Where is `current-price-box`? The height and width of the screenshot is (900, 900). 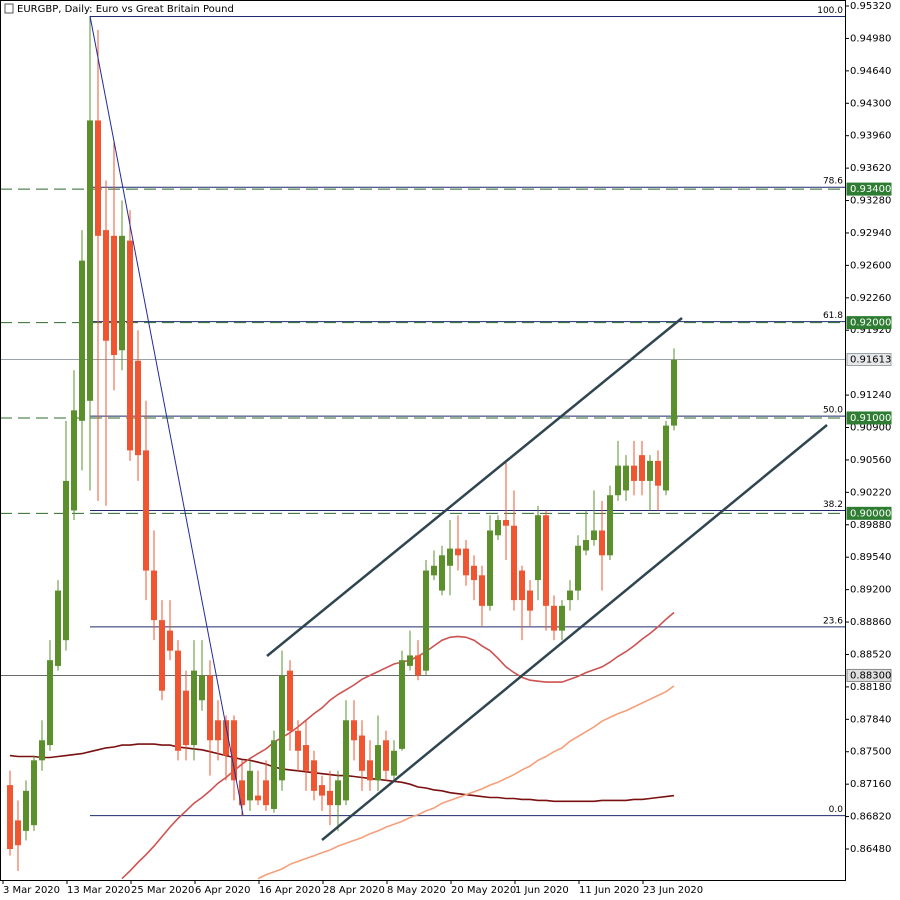 current-price-box is located at coordinates (869, 360).